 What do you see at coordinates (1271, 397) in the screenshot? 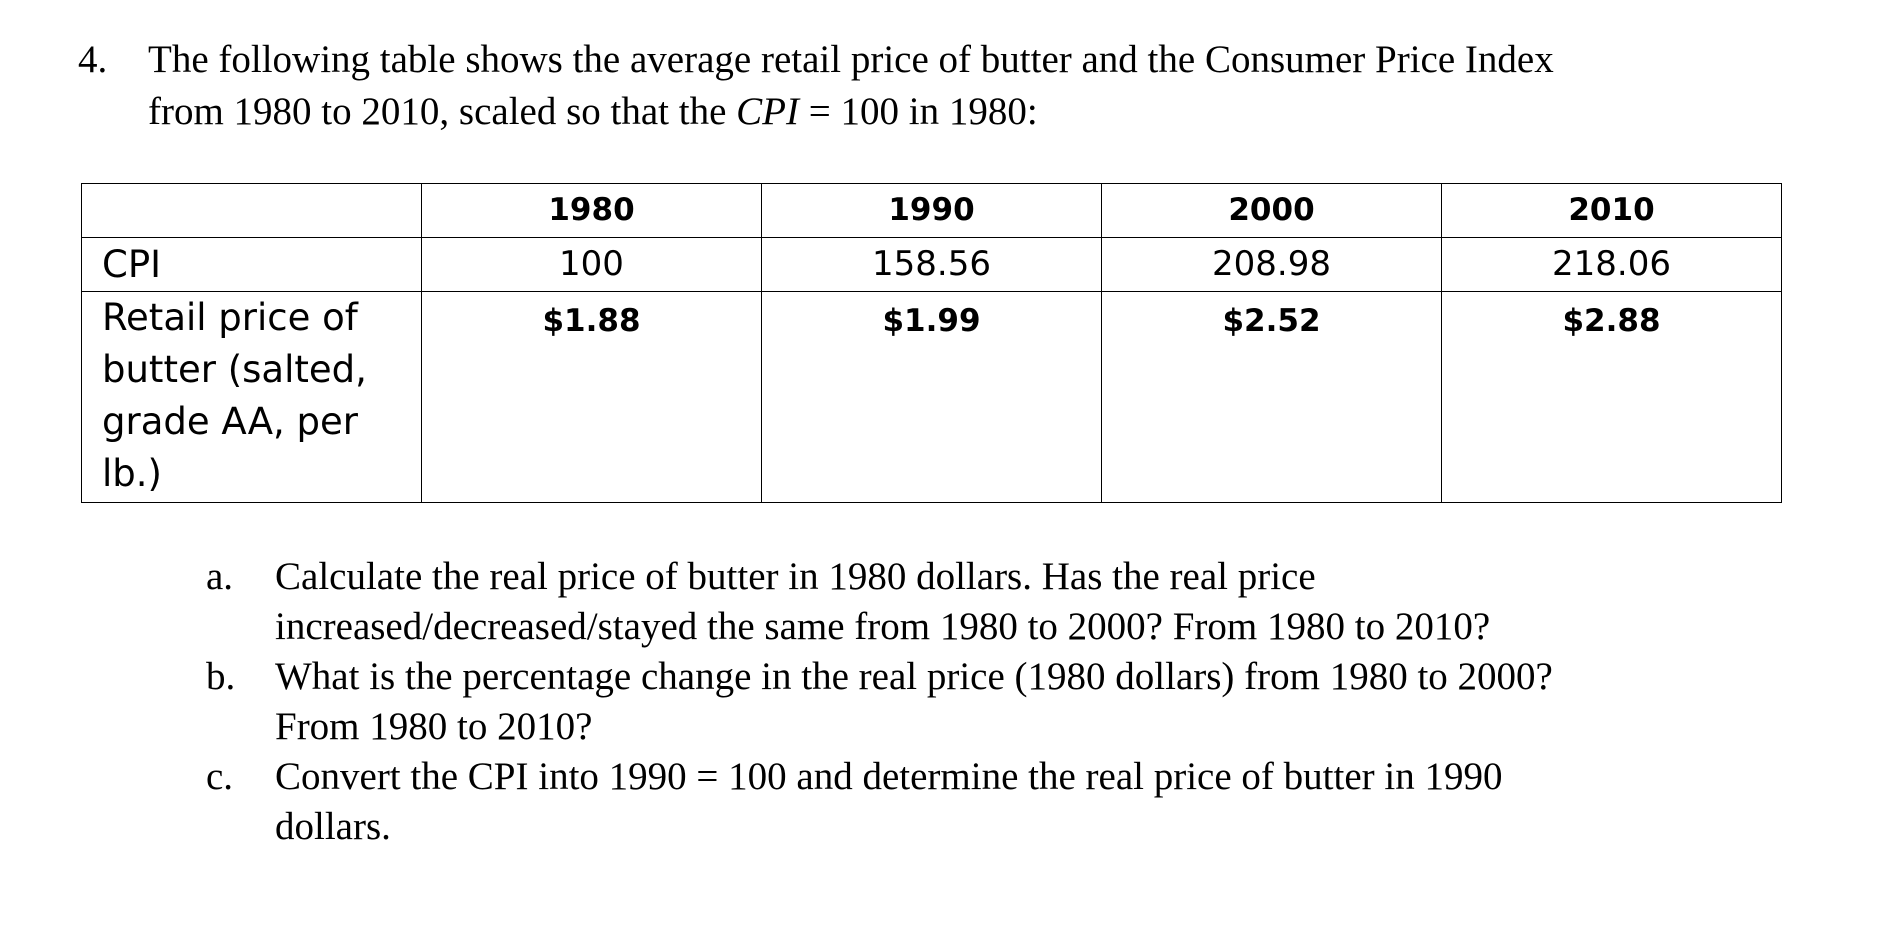
I see `butter-price-2000: $2.52` at bounding box center [1271, 397].